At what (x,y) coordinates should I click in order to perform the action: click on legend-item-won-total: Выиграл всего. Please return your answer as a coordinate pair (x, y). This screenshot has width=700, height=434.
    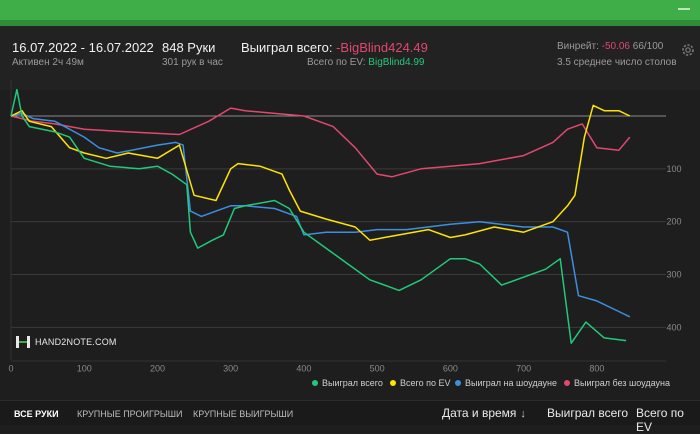
    Looking at the image, I should click on (347, 383).